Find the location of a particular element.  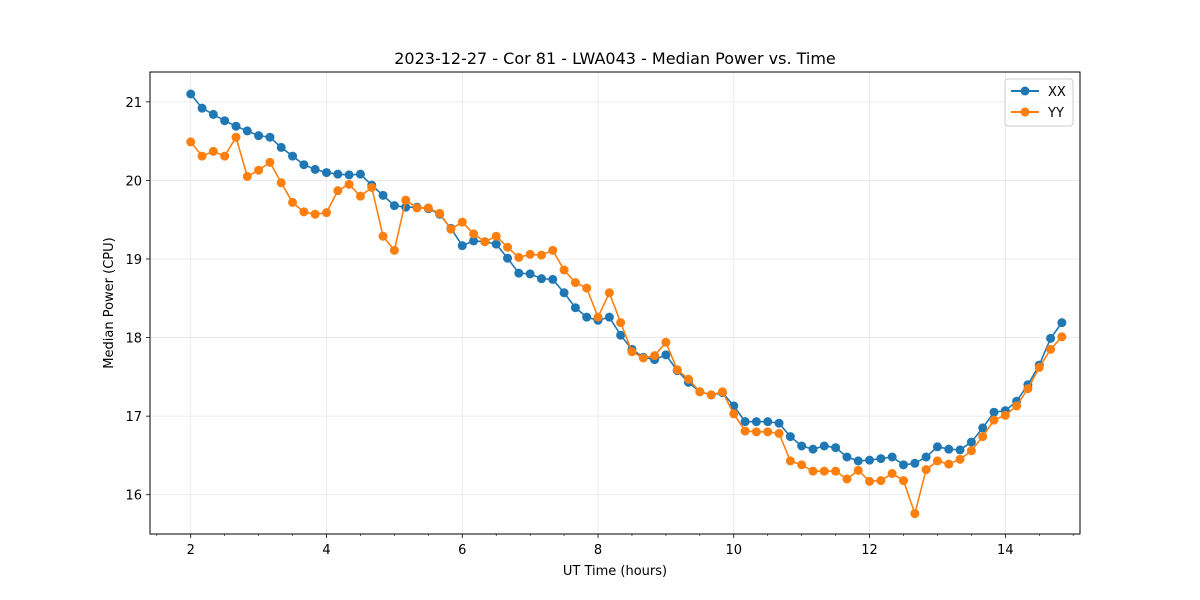

x-tick-label: 6 is located at coordinates (462, 550).